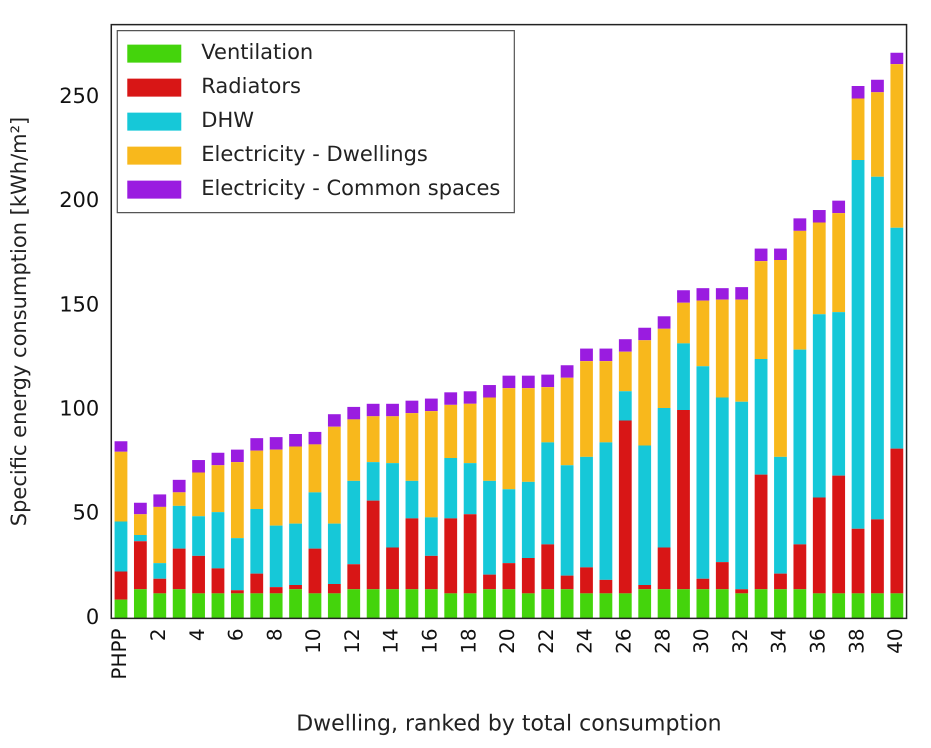 This screenshot has height=748, width=931. What do you see at coordinates (509, 724) in the screenshot?
I see `x-axis-title: Dwelling, ranked by total consumption` at bounding box center [509, 724].